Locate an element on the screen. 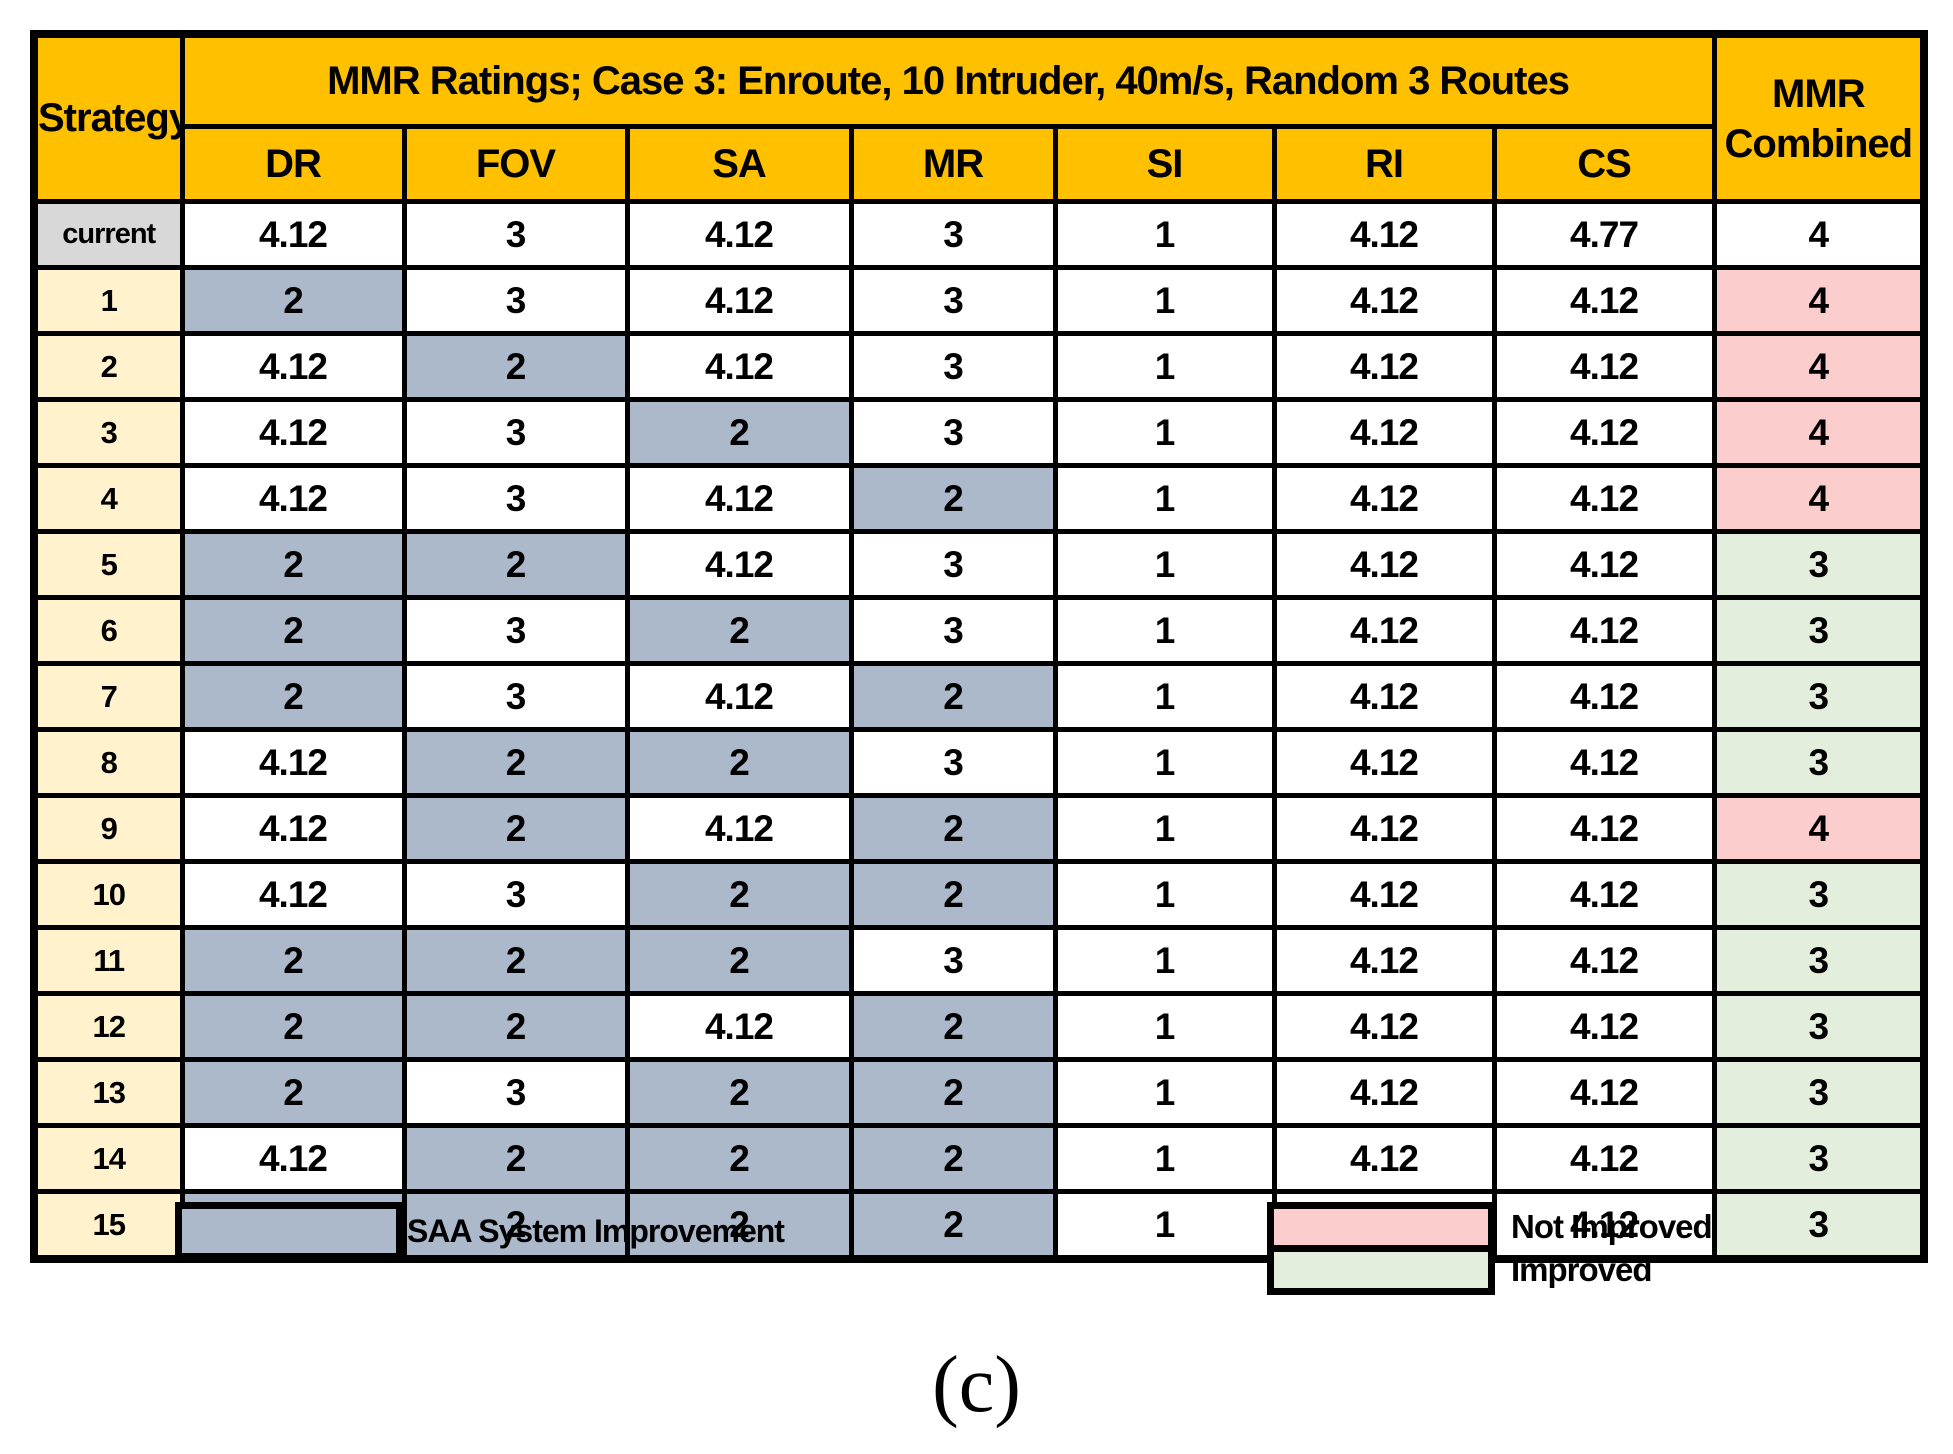 Image resolution: width=1953 pixels, height=1454 pixels. table-row-strategy-9: 9 4.12 2 4.12 2 1 4.12 4.12 4 is located at coordinates (979, 828).